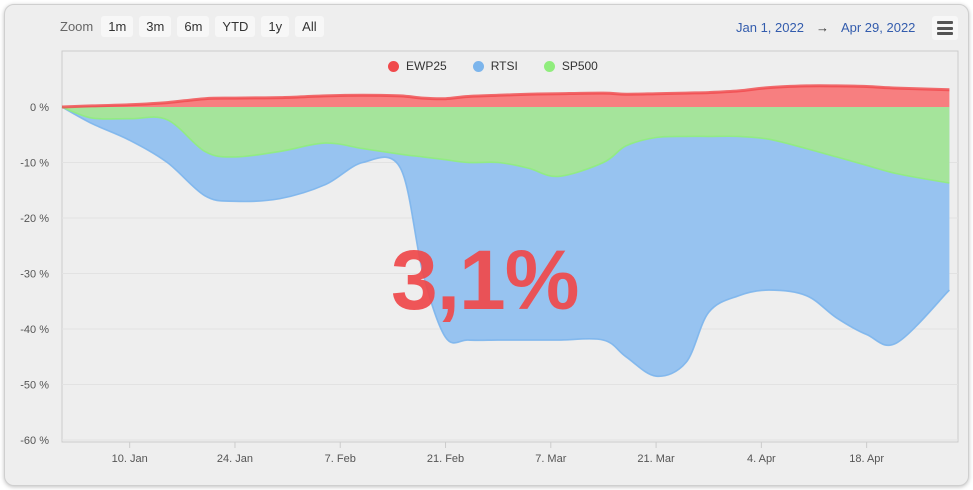  Describe the element at coordinates (551, 459) in the screenshot. I see `x-tick-label: 7. Mar` at that location.